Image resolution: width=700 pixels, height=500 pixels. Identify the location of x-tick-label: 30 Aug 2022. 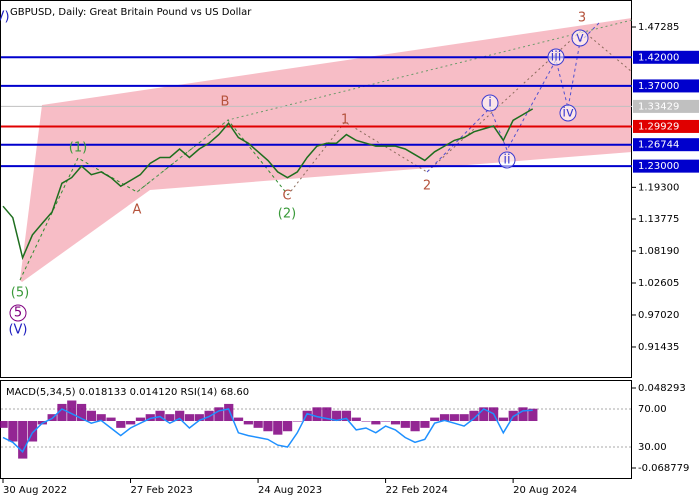
(35, 490).